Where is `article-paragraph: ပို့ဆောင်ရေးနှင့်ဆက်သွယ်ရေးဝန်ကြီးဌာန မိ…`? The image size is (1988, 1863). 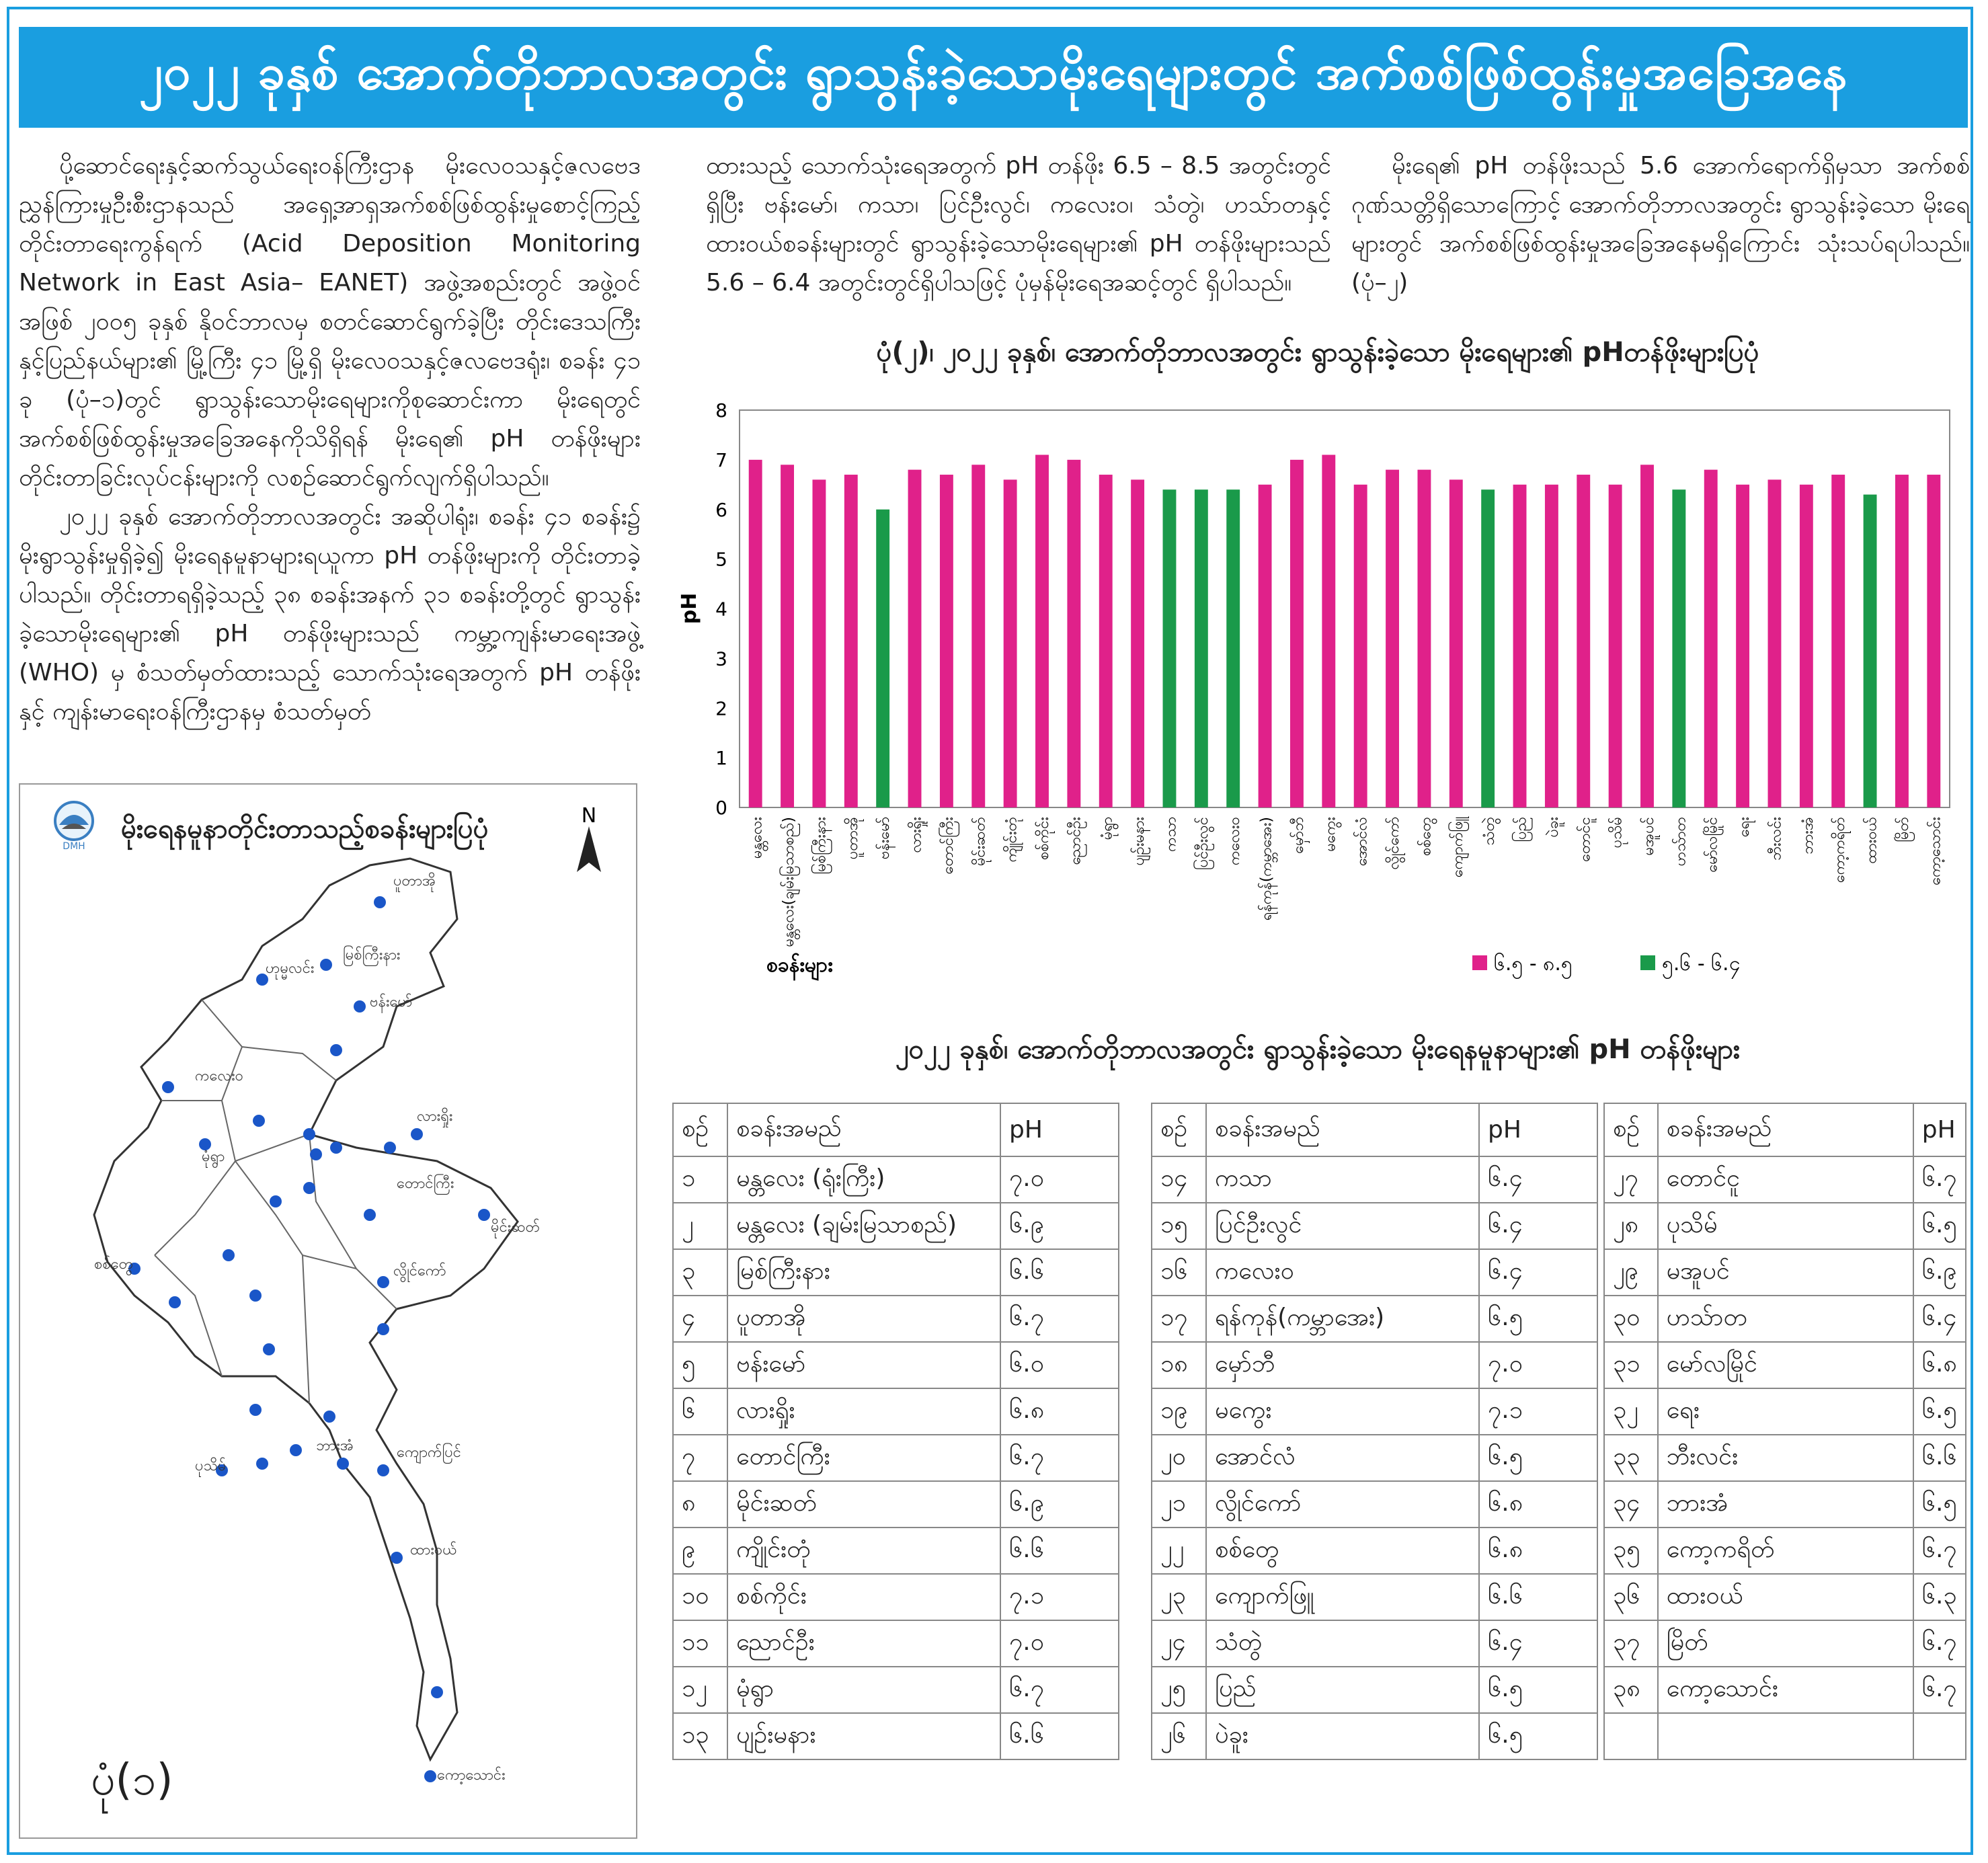 article-paragraph: ပို့ဆောင်ရေးနှင့်ဆက်သွယ်ရေးဝန်ကြီးဌာန မိ… is located at coordinates (330, 321).